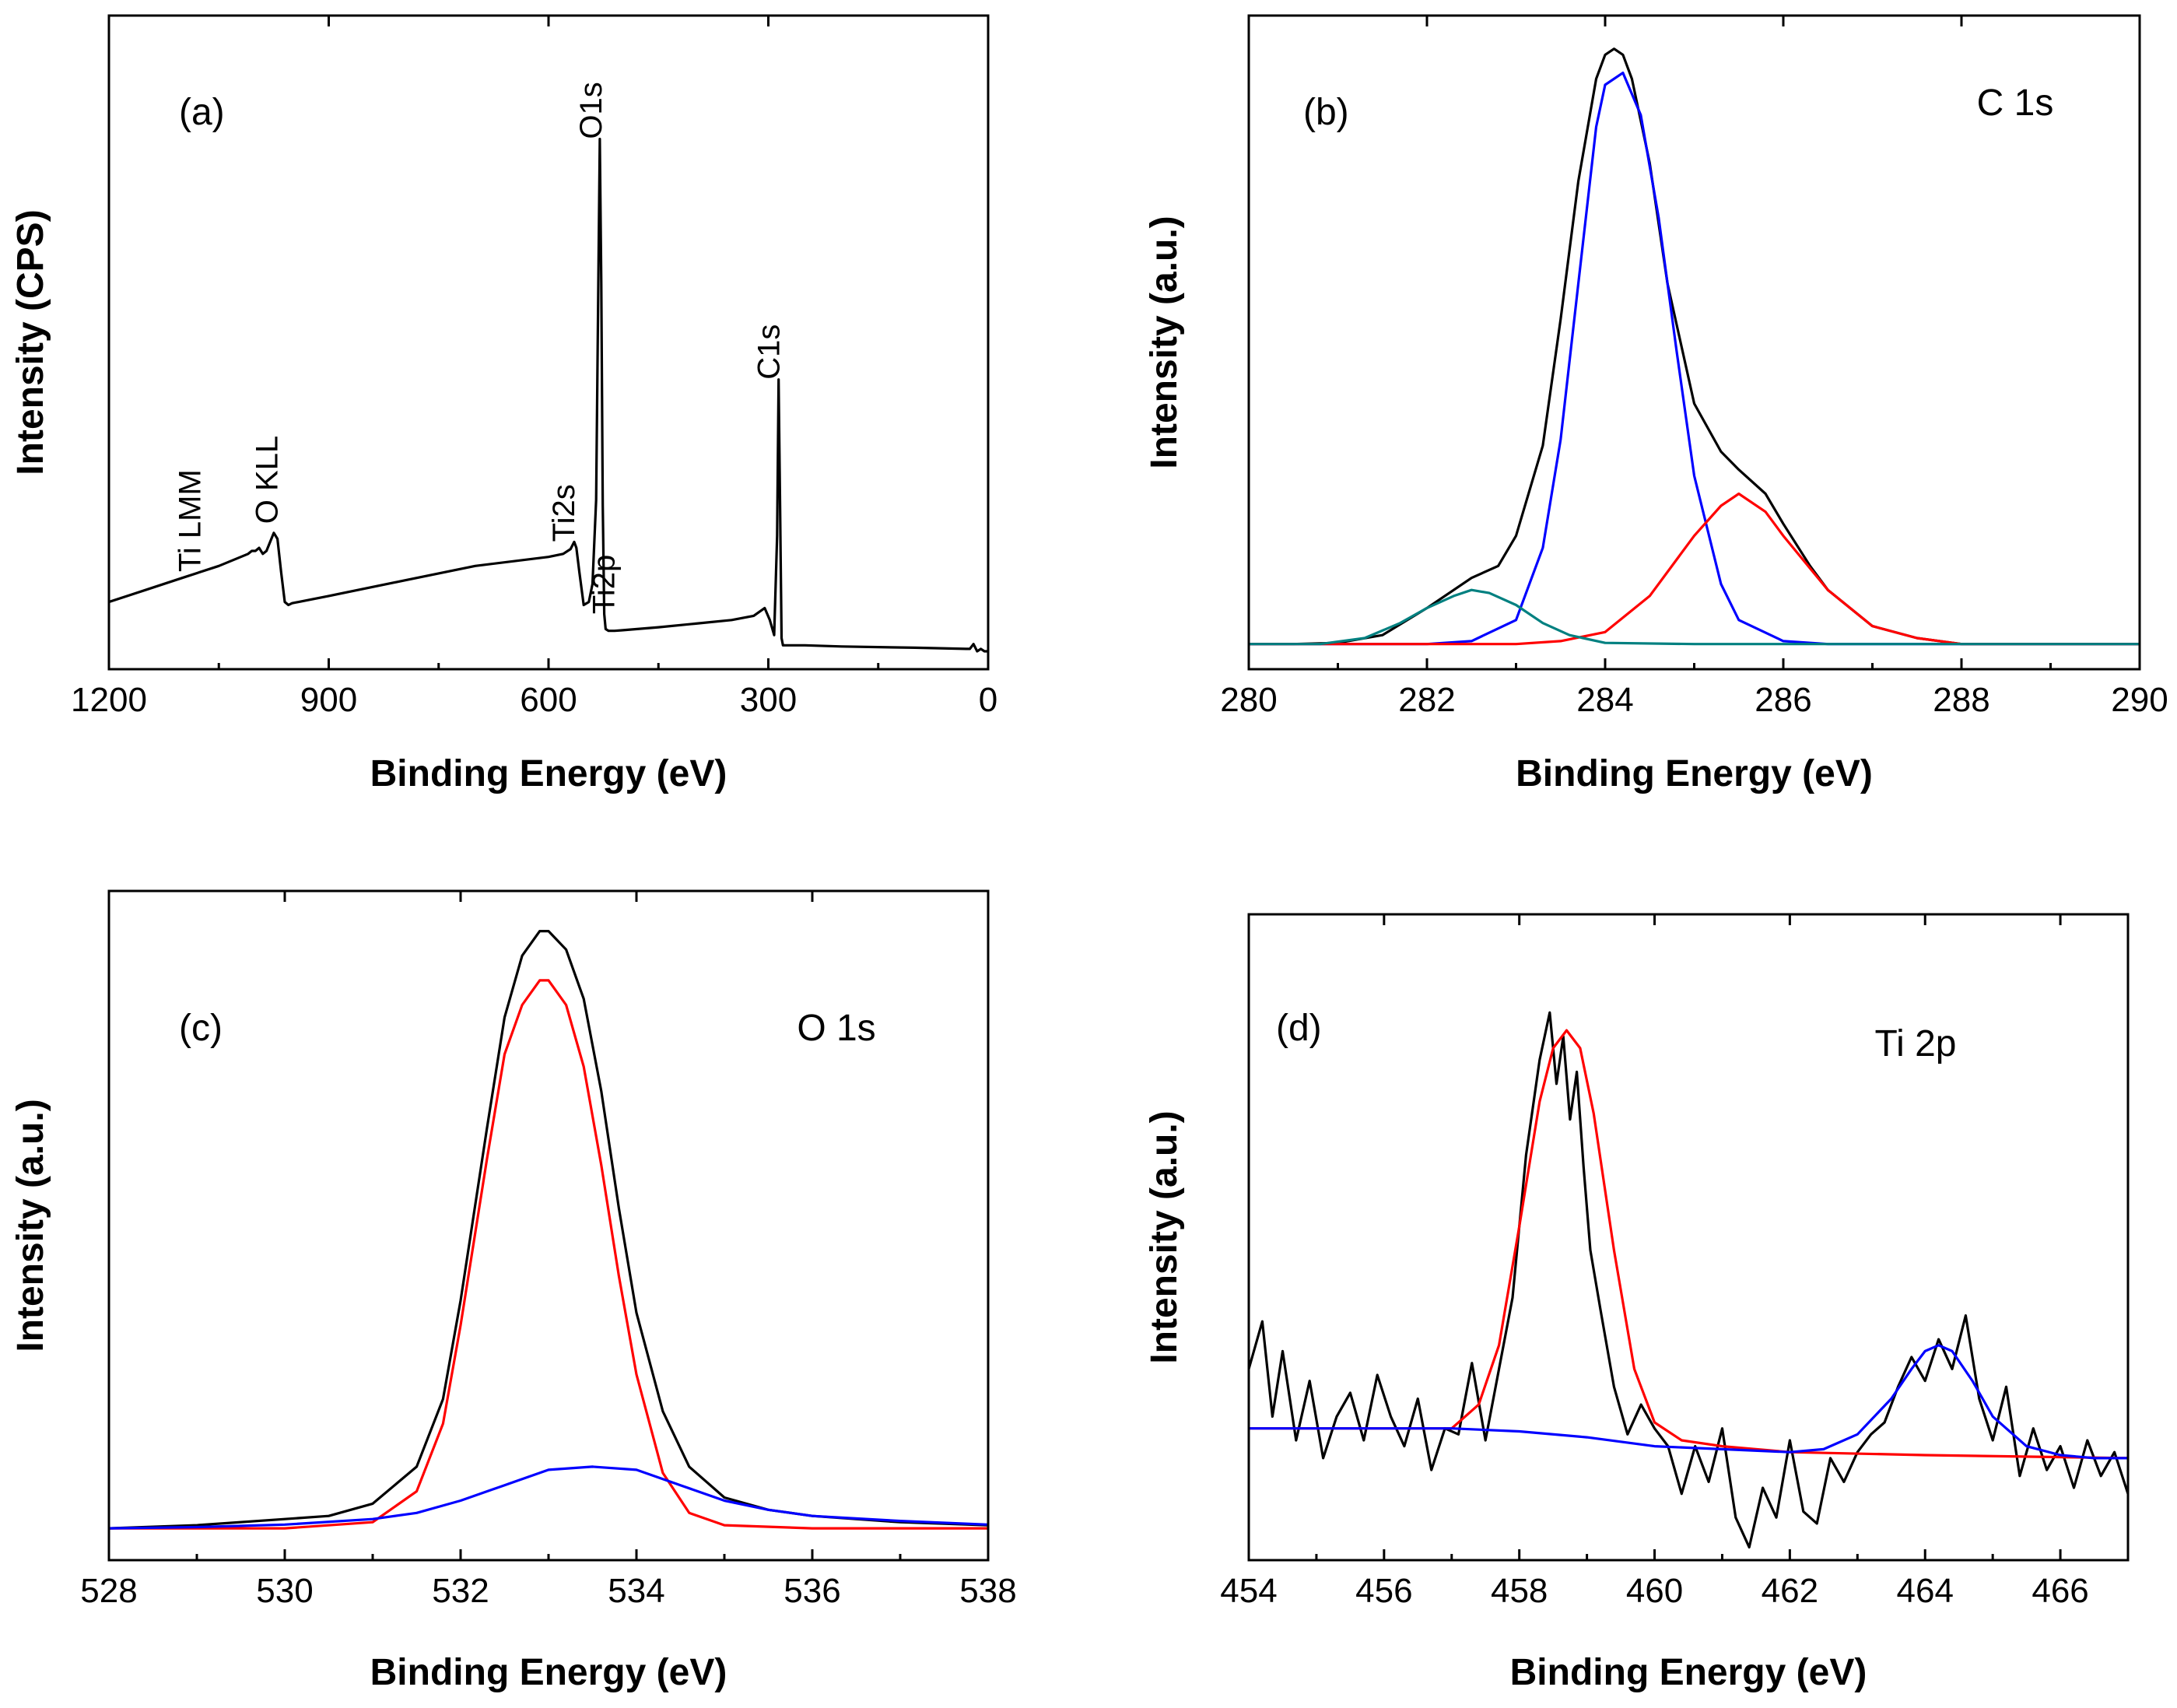 This screenshot has width=2177, height=1708. Describe the element at coordinates (548, 1497) in the screenshot. I see `series-line-component-533-5-ev` at that location.